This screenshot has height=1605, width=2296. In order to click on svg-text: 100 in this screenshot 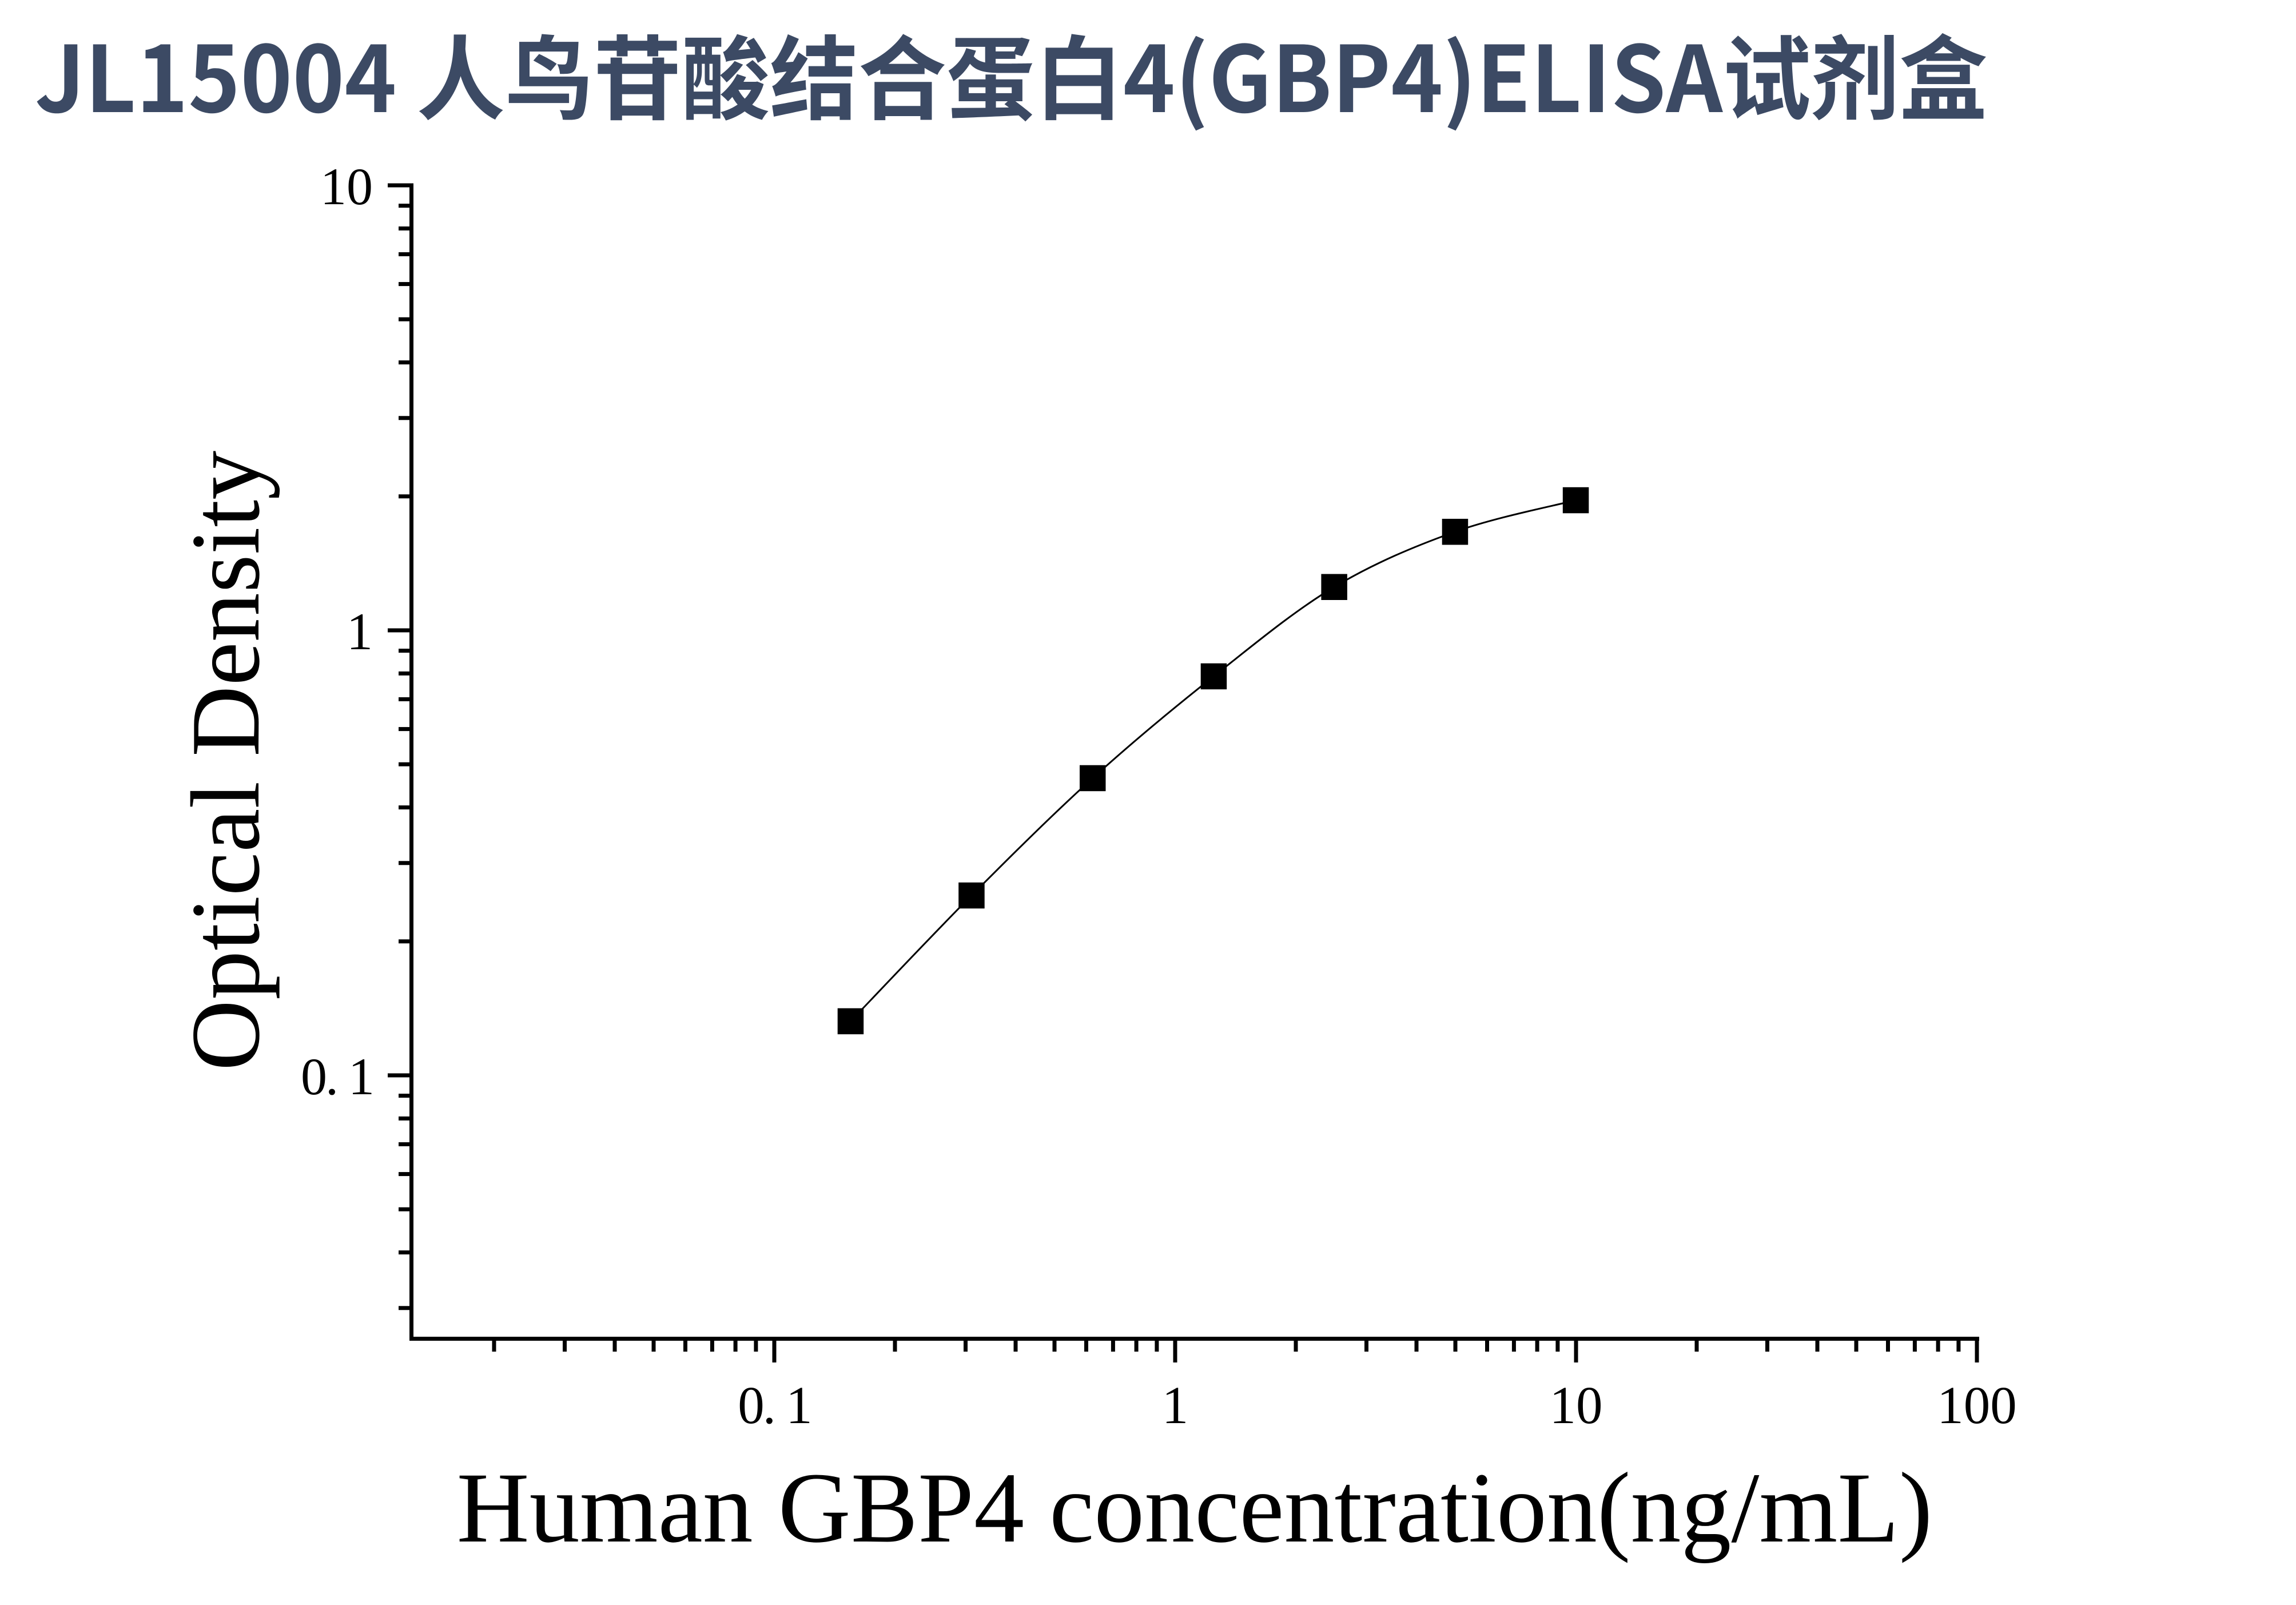, I will do `click(1977, 1405)`.